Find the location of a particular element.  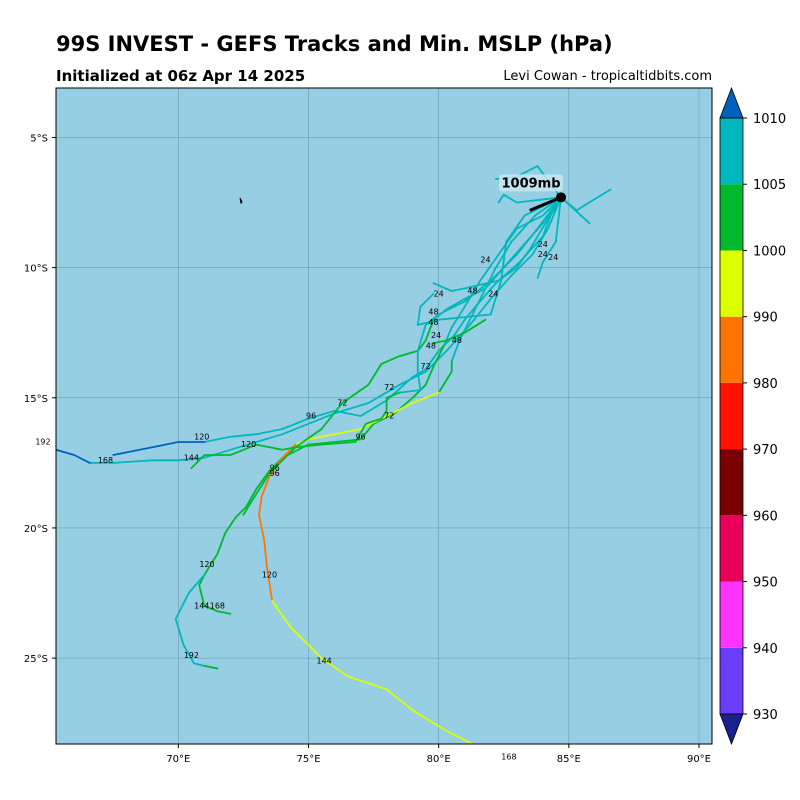

x-tick-label: 80°E is located at coordinates (439, 759).